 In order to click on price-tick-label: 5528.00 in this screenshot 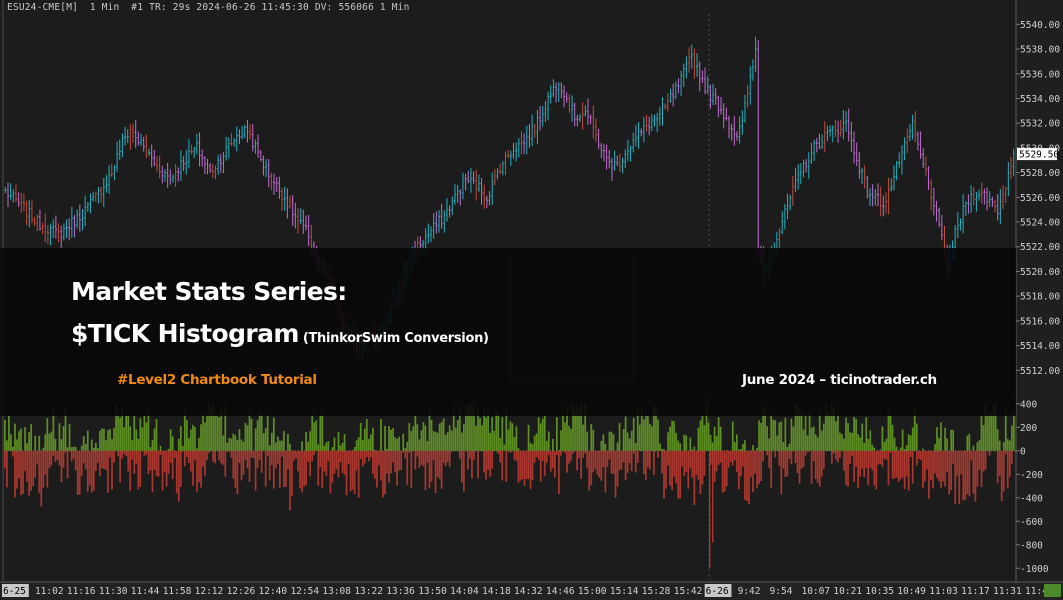, I will do `click(1040, 173)`.